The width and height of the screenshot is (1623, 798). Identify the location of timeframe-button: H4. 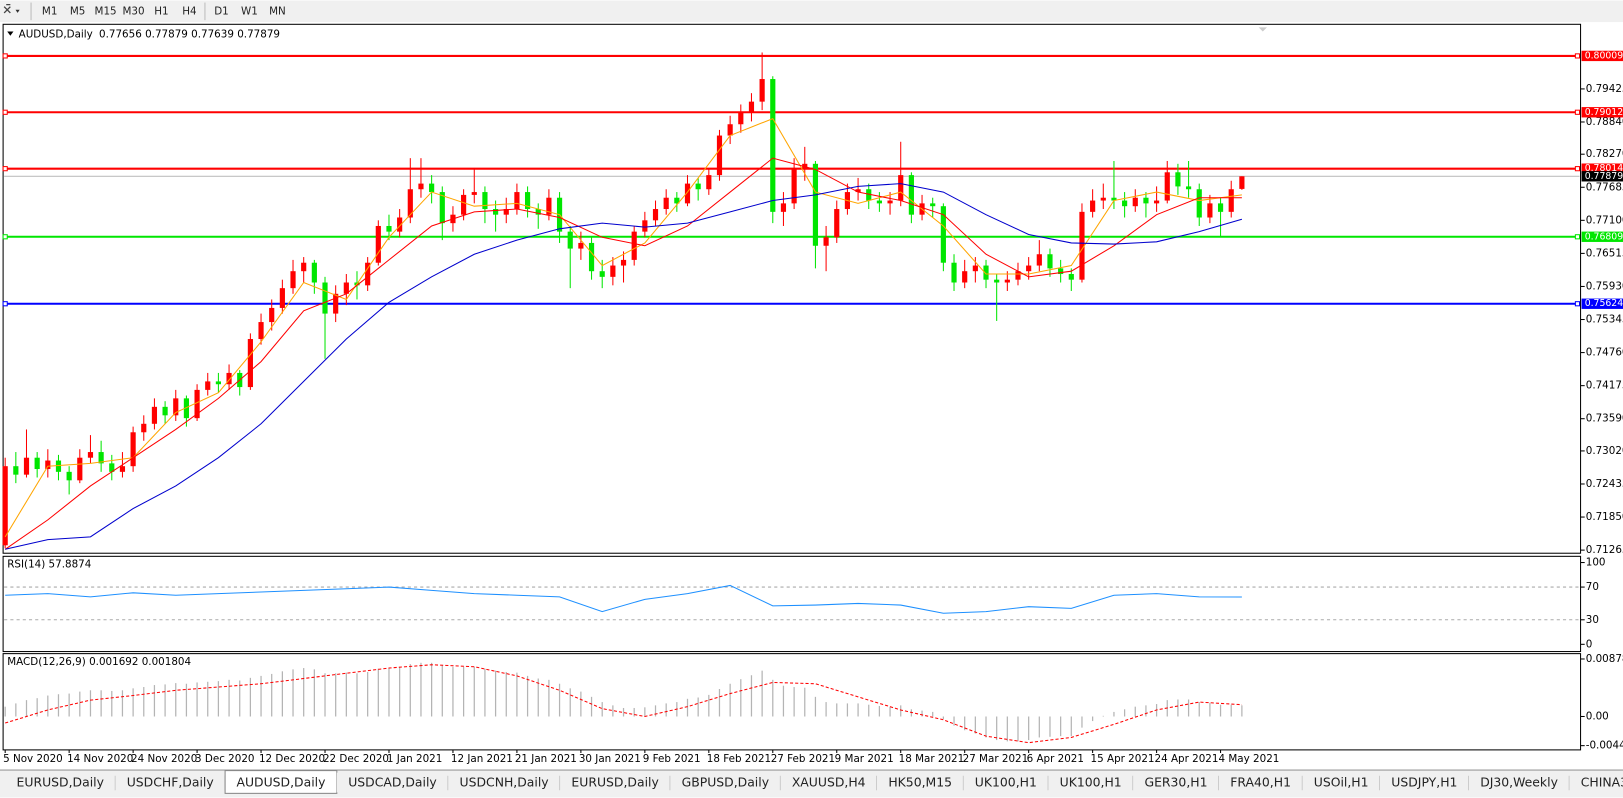
(189, 11).